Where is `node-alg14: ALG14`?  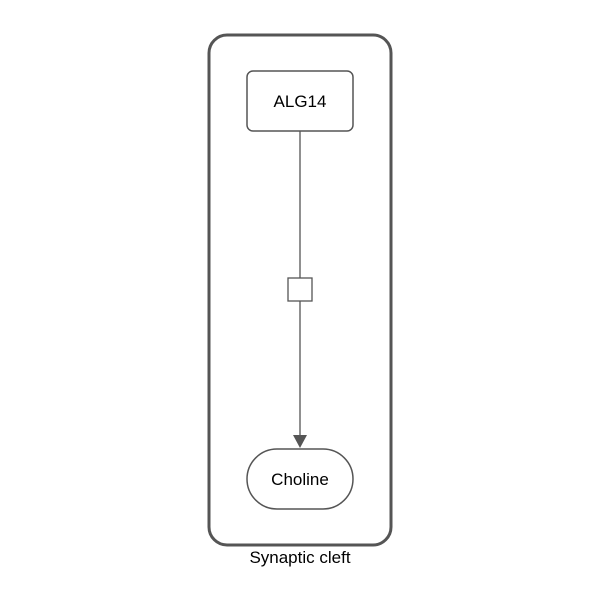
node-alg14: ALG14 is located at coordinates (300, 101).